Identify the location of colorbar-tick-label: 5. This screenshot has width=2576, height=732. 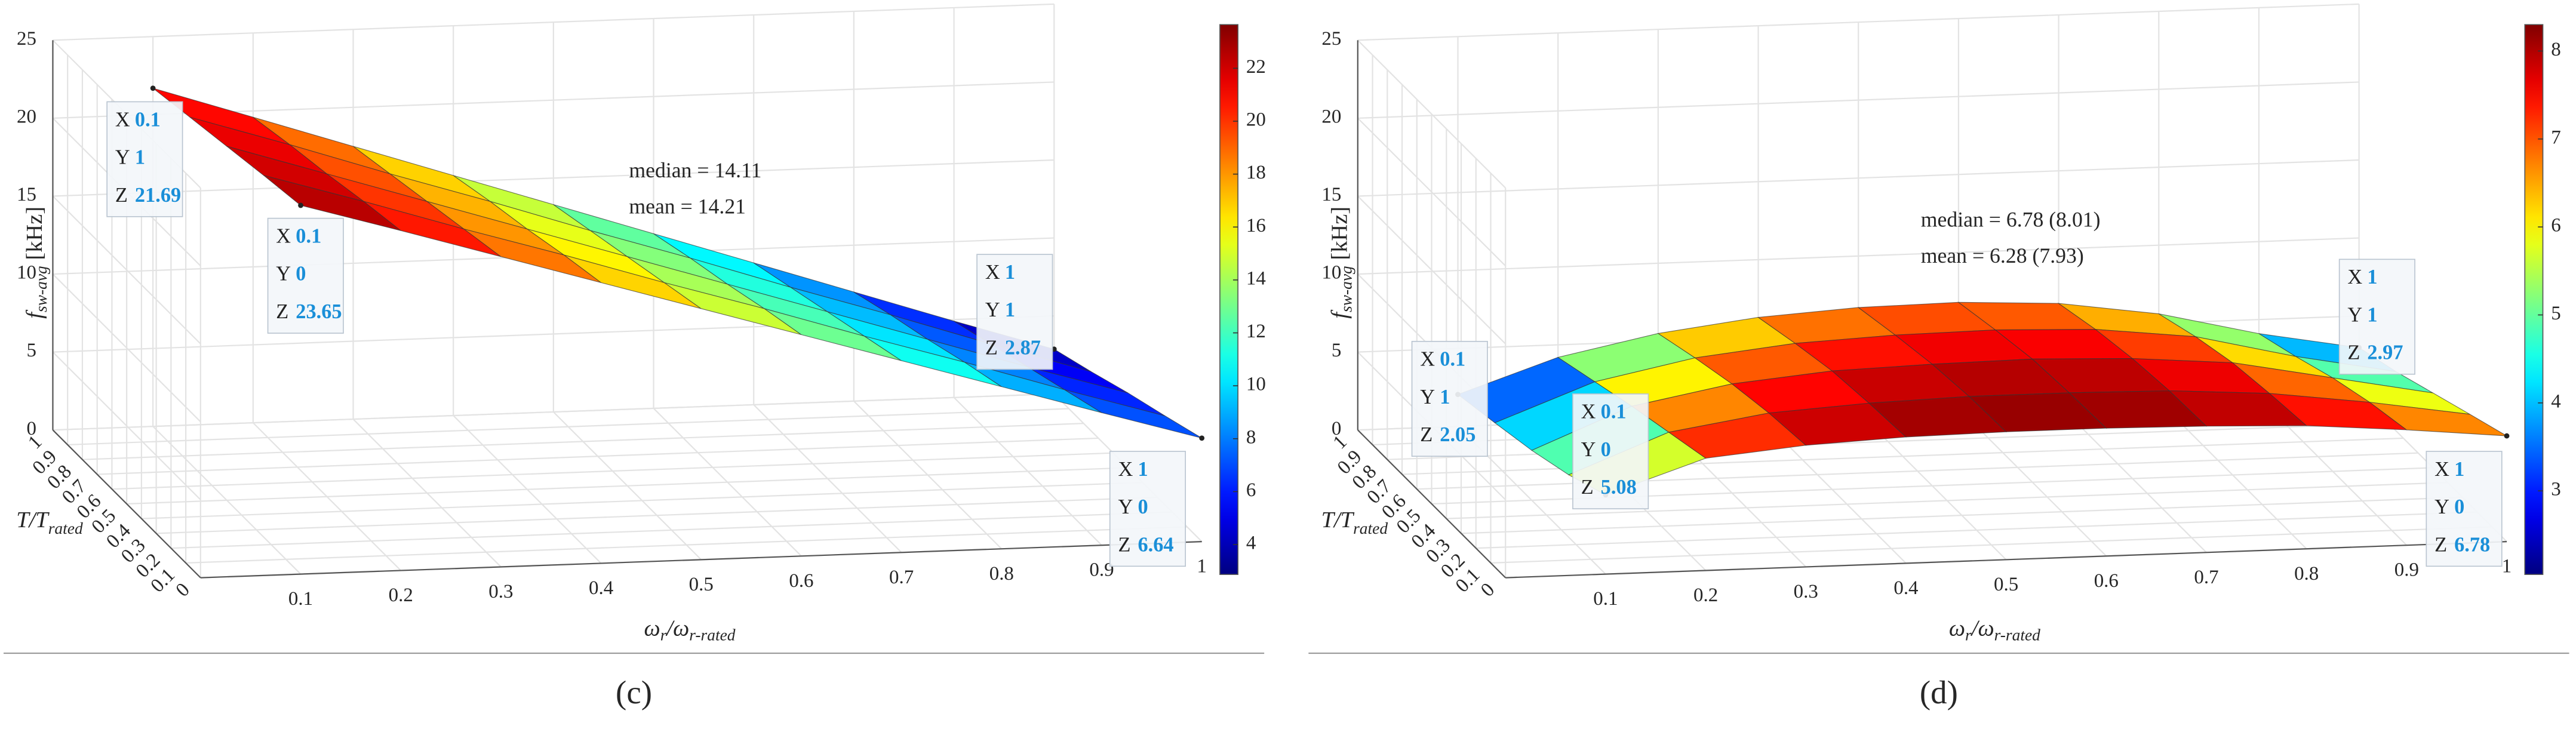
(2555, 313).